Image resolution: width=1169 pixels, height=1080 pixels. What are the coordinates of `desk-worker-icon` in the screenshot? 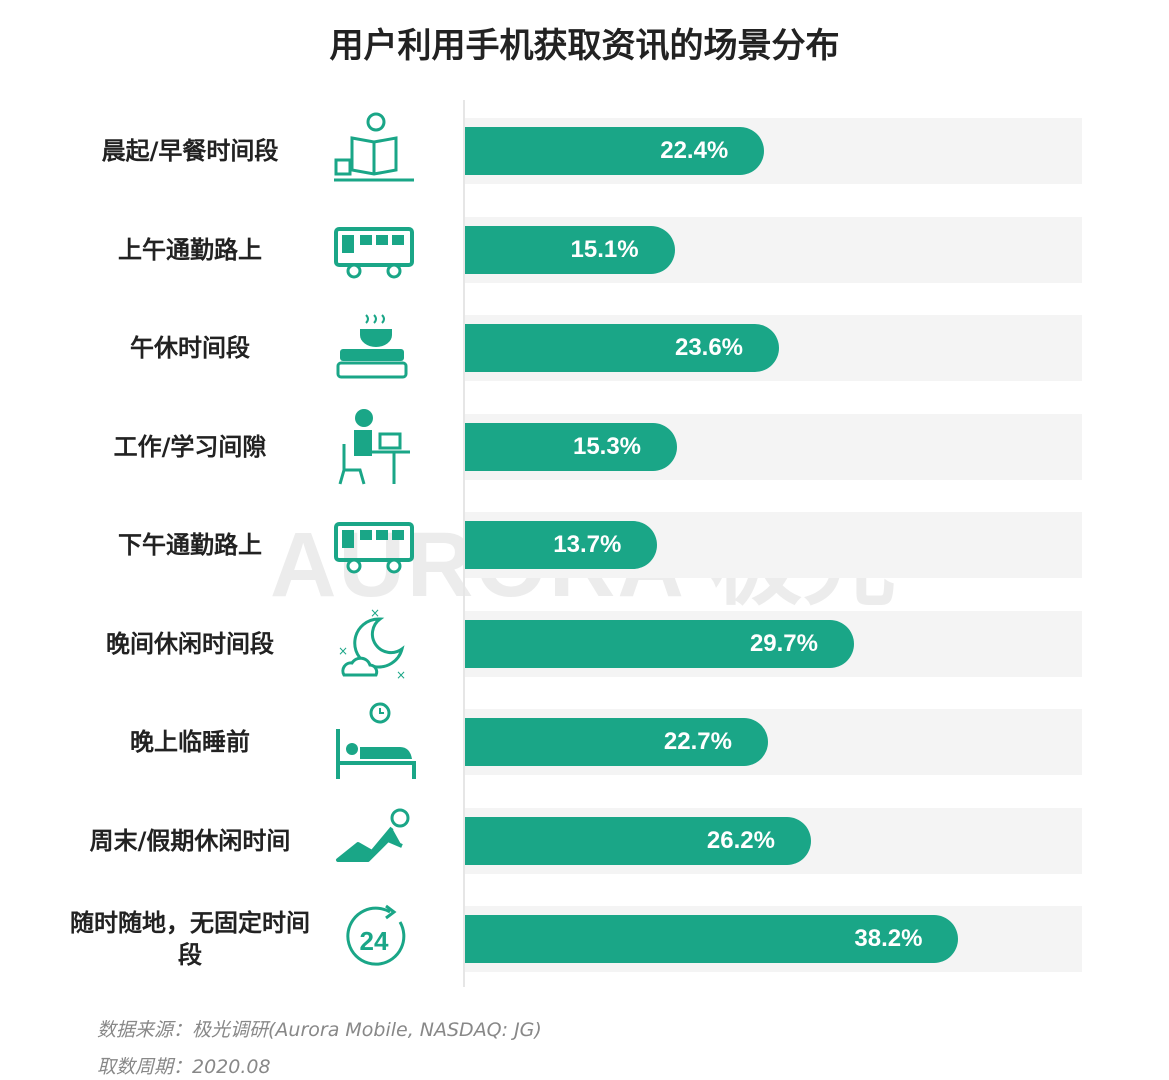 It's located at (374, 447).